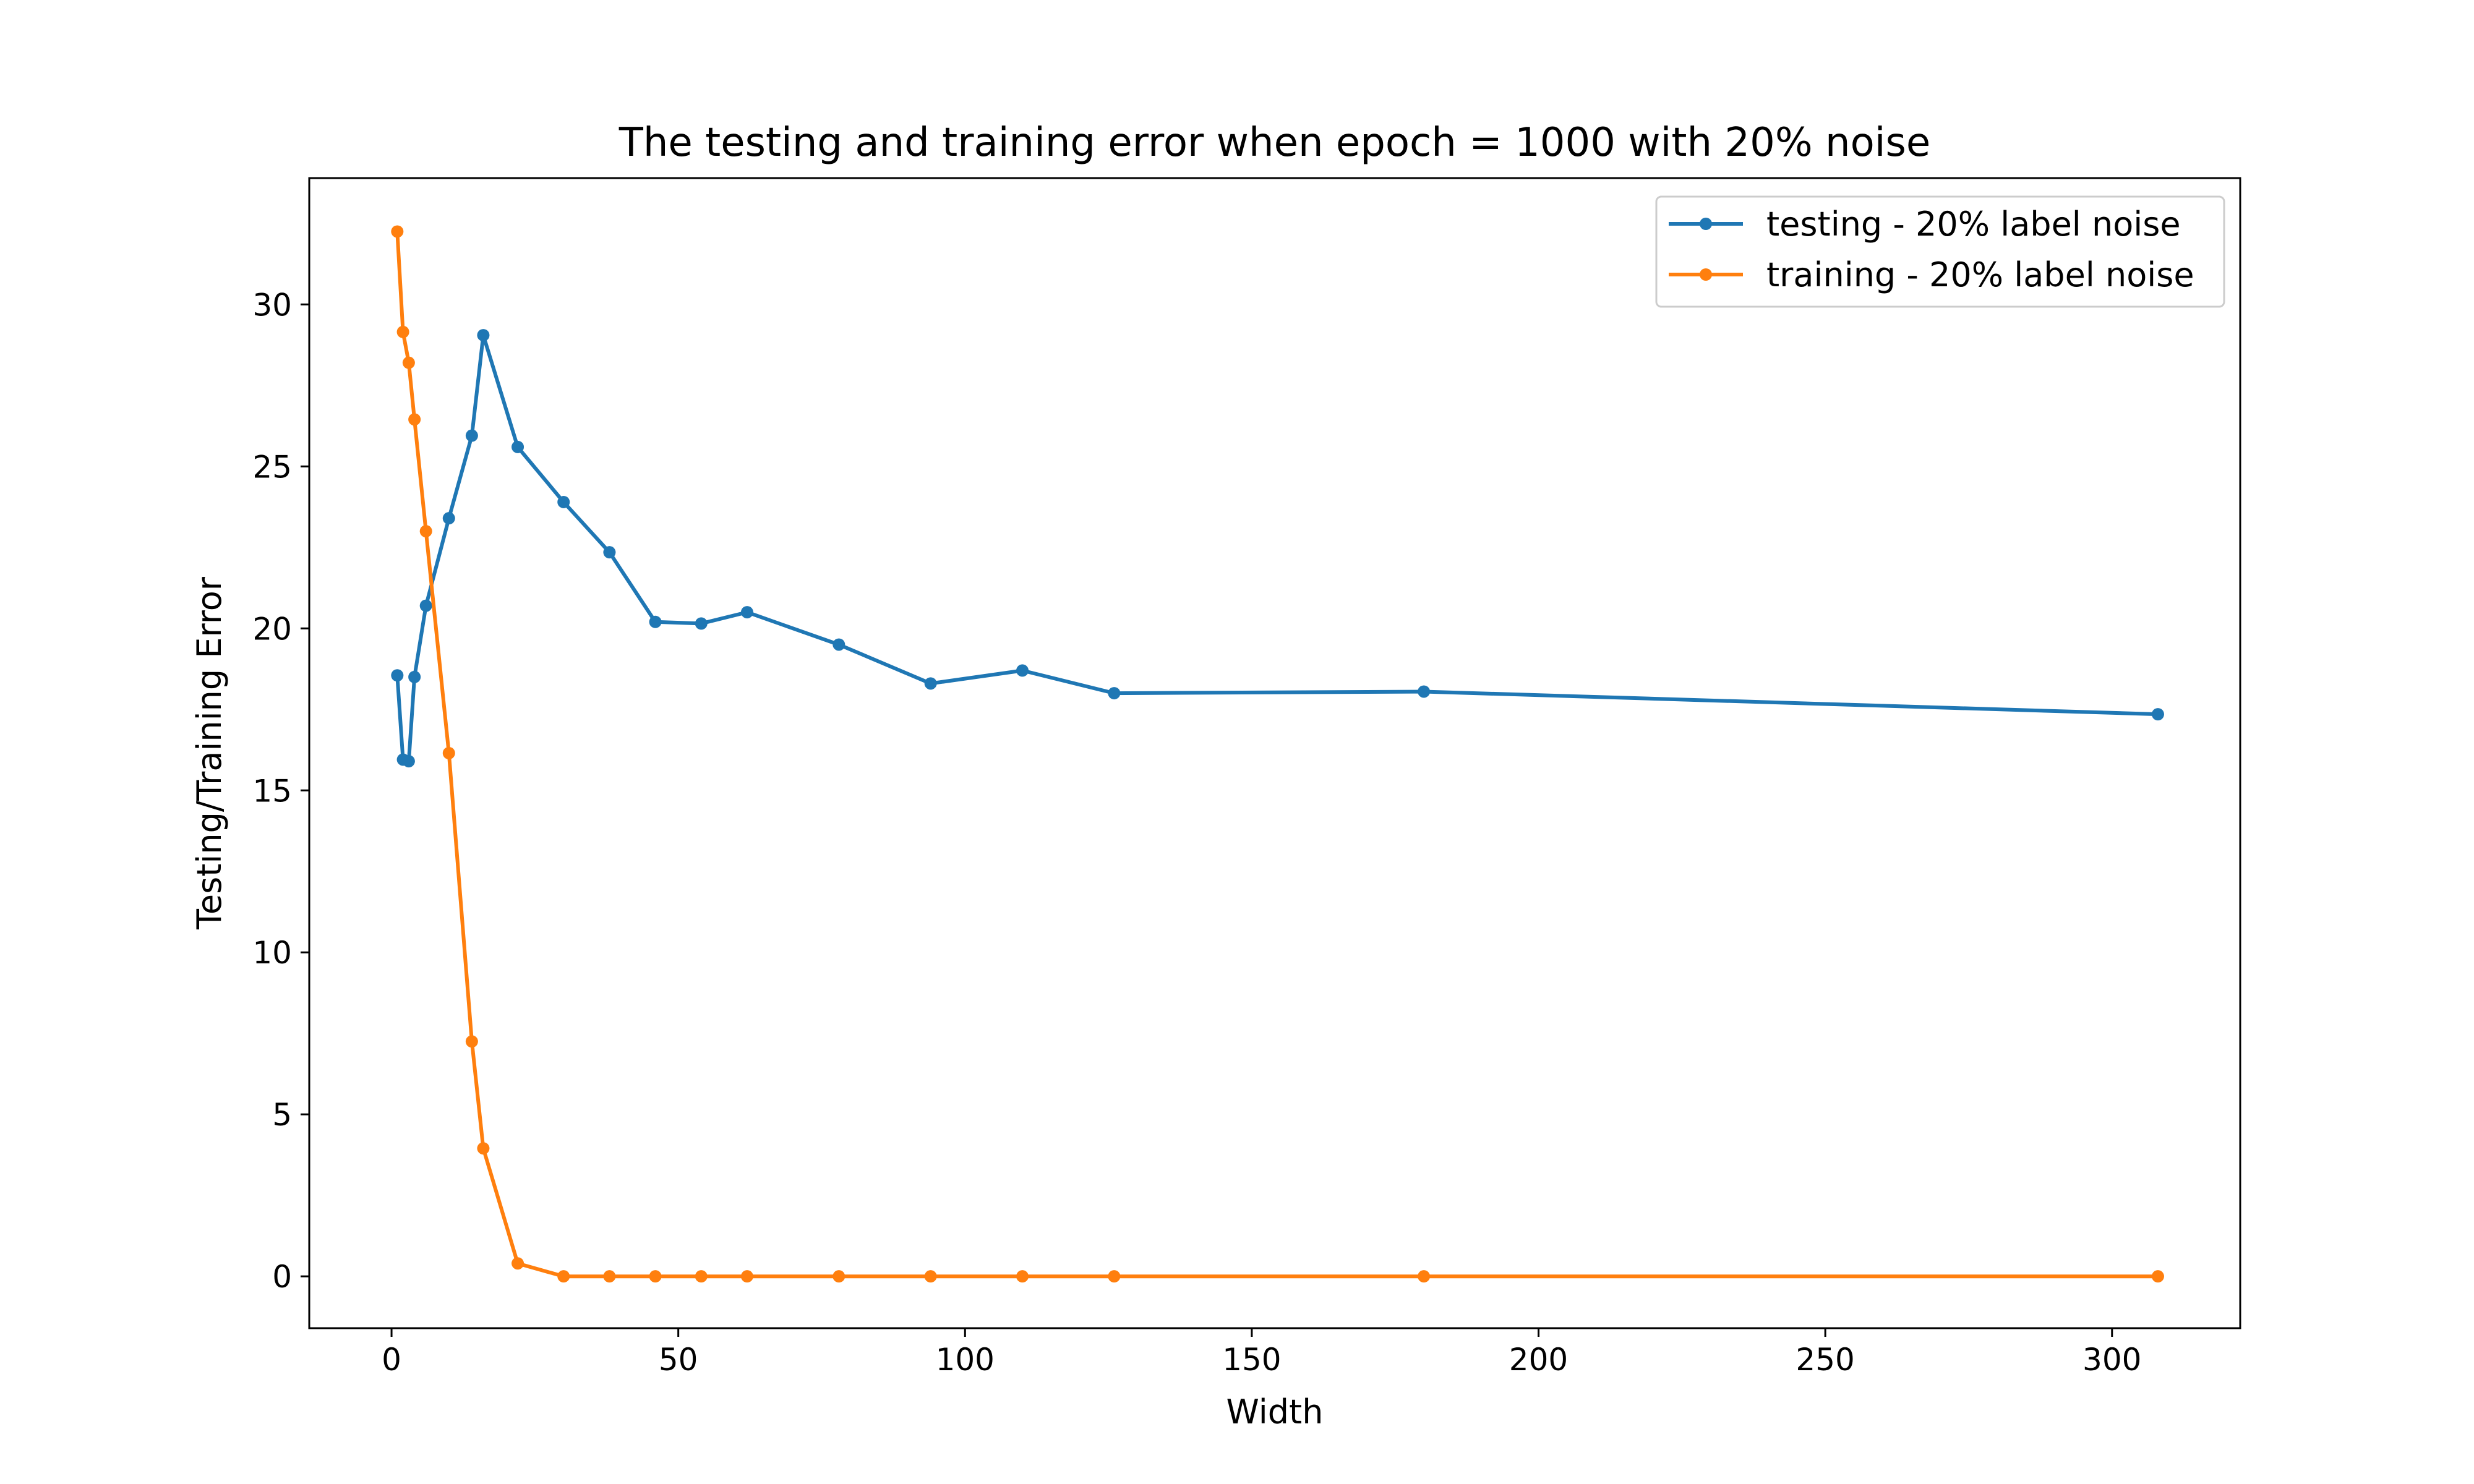  Describe the element at coordinates (1825, 1360) in the screenshot. I see `x-tick-label: 250` at that location.